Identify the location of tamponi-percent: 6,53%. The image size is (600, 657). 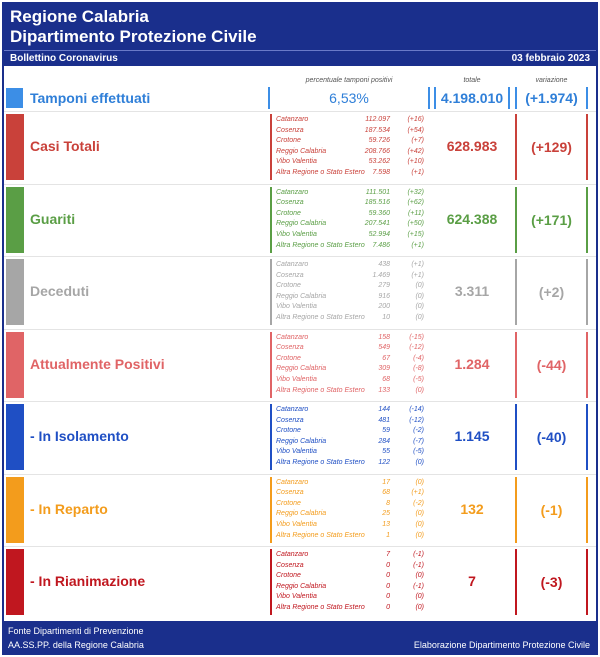
(349, 98).